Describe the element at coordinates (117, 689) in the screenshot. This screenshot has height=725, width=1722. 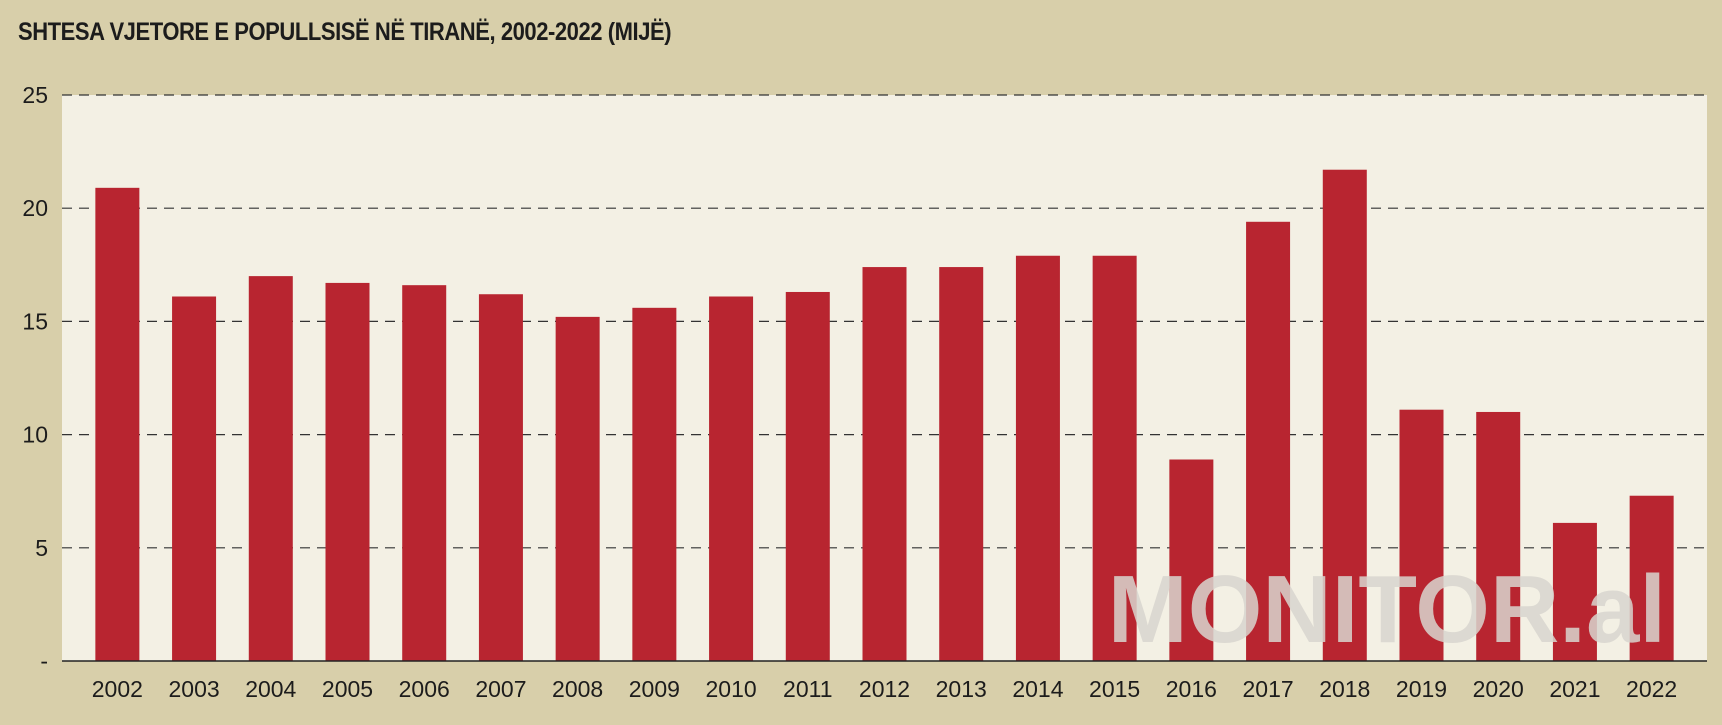
I see `x-tick-label: 2002` at that location.